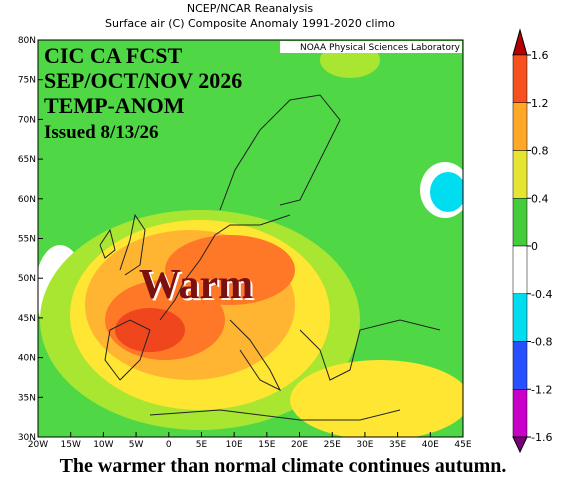  Describe the element at coordinates (27, 41) in the screenshot. I see `lat-label: 80N` at that location.